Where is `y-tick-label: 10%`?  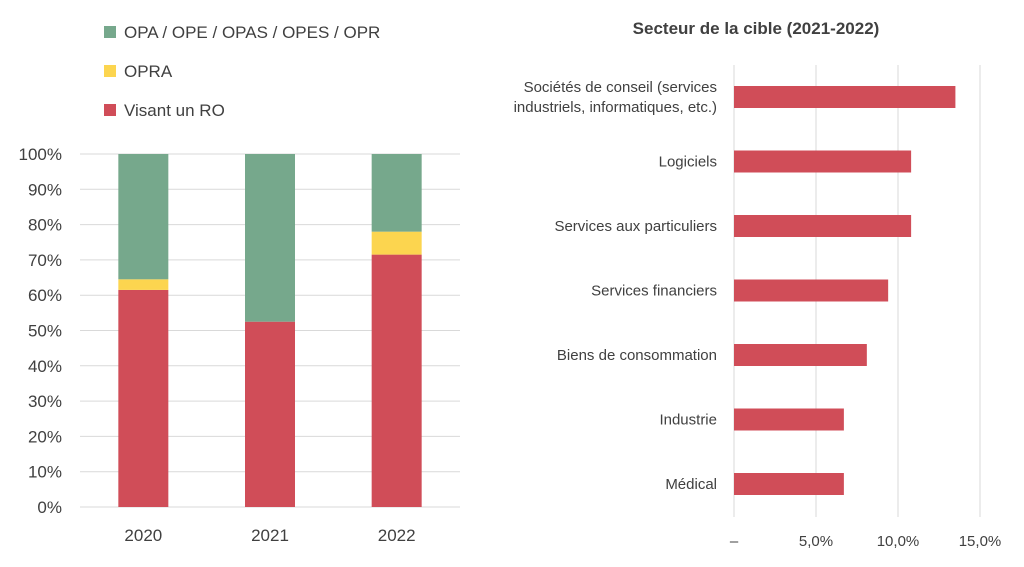 y-tick-label: 10% is located at coordinates (45, 472).